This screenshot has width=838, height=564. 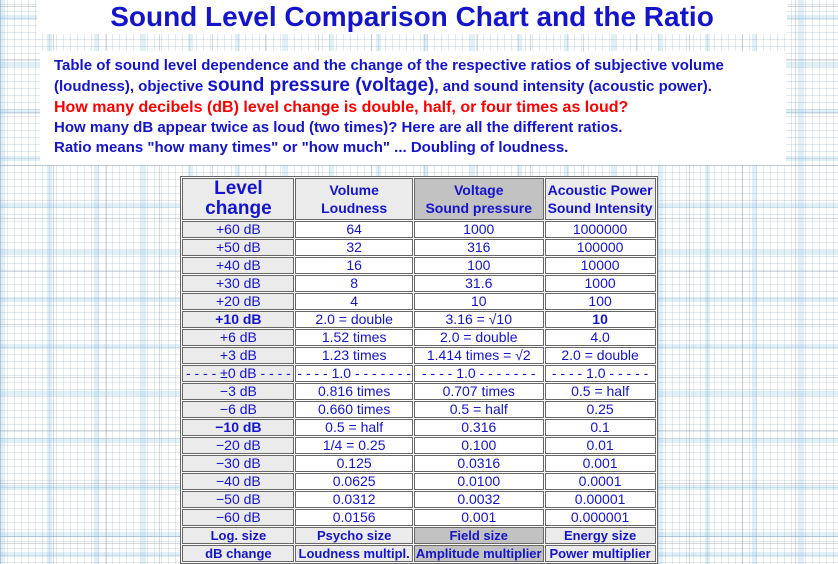 I want to click on title-gap, so click(x=419, y=42).